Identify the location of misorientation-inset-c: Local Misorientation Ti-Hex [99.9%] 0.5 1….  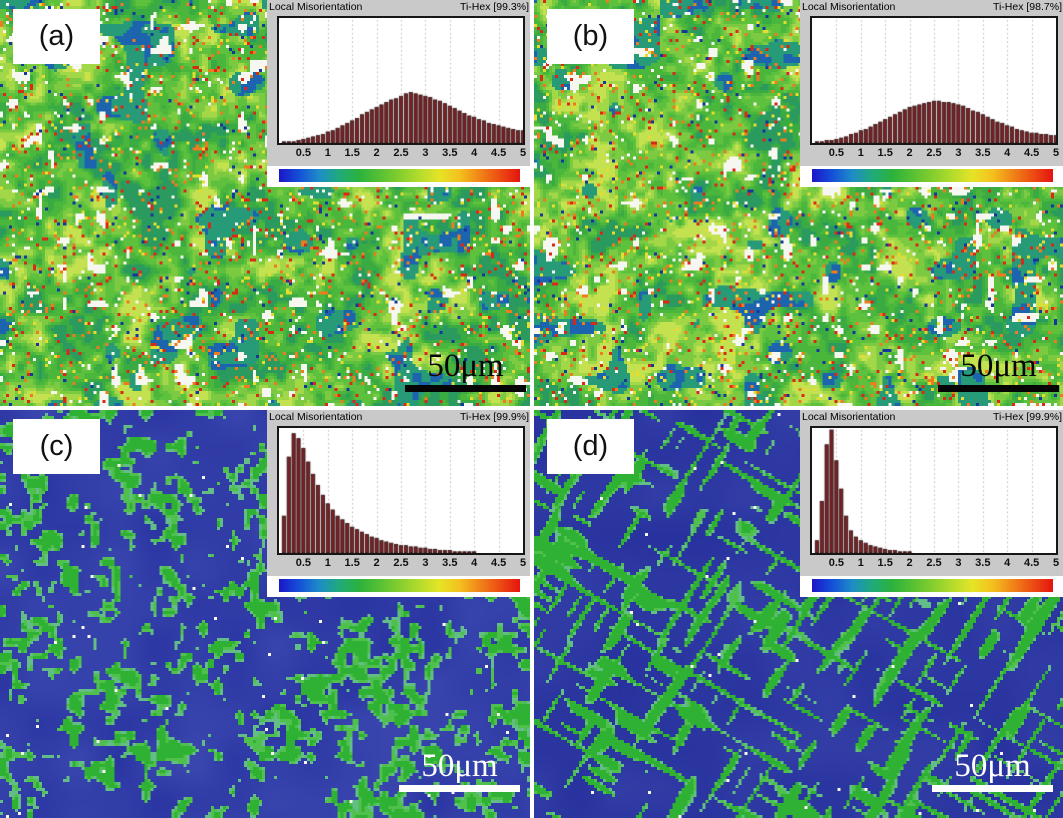
(398, 503).